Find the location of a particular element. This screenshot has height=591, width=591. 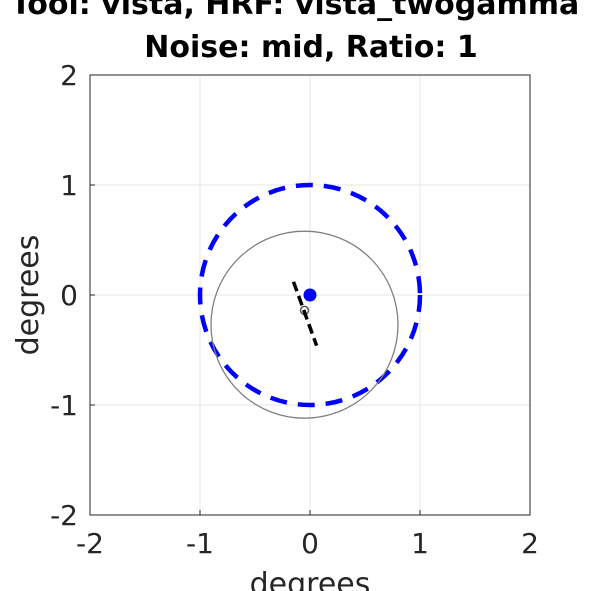

x-tick-label: 1 is located at coordinates (420, 543).